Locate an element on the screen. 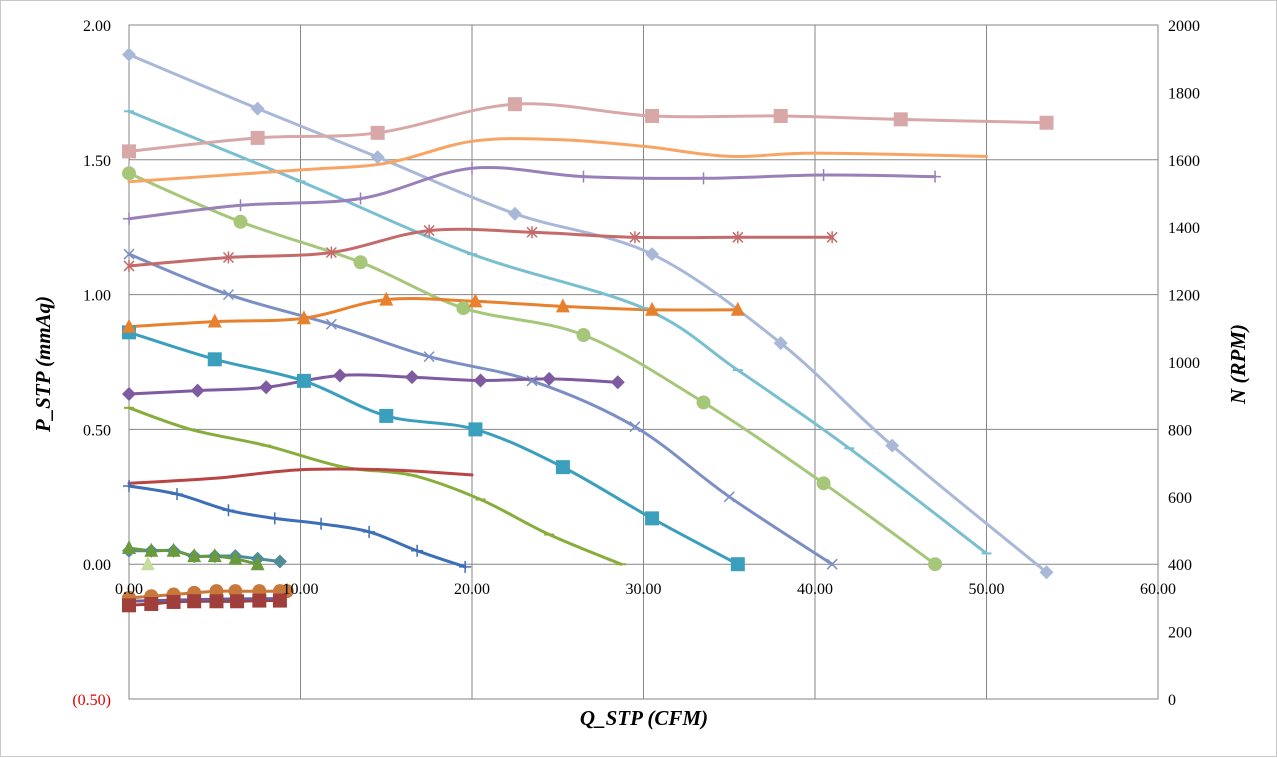  x-tick-label: 30.00 is located at coordinates (644, 589).